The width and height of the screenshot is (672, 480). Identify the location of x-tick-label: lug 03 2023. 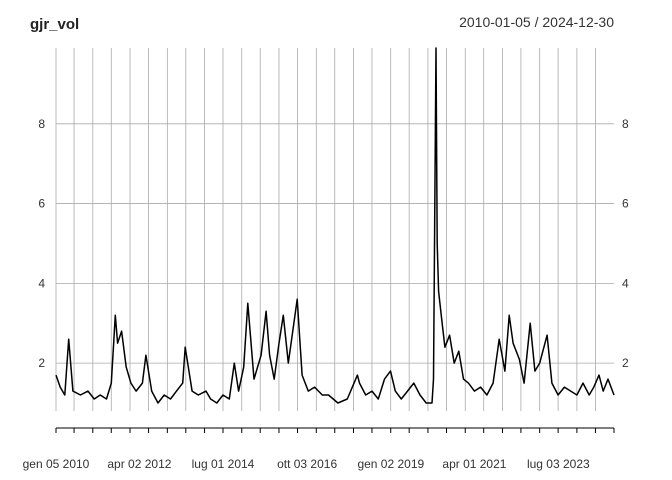
(558, 464).